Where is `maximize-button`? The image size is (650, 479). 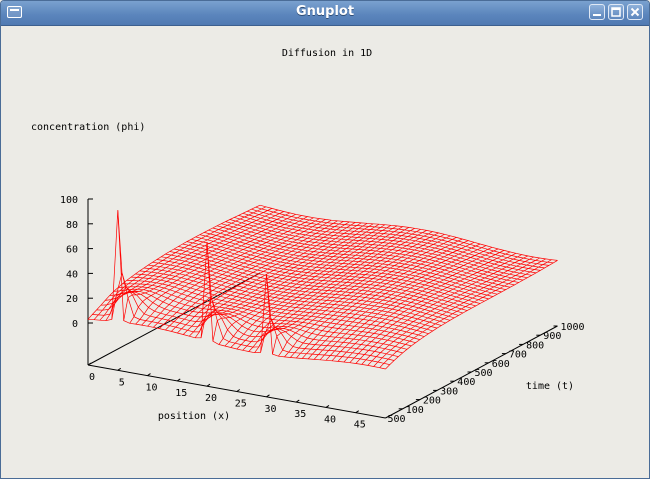 maximize-button is located at coordinates (616, 12).